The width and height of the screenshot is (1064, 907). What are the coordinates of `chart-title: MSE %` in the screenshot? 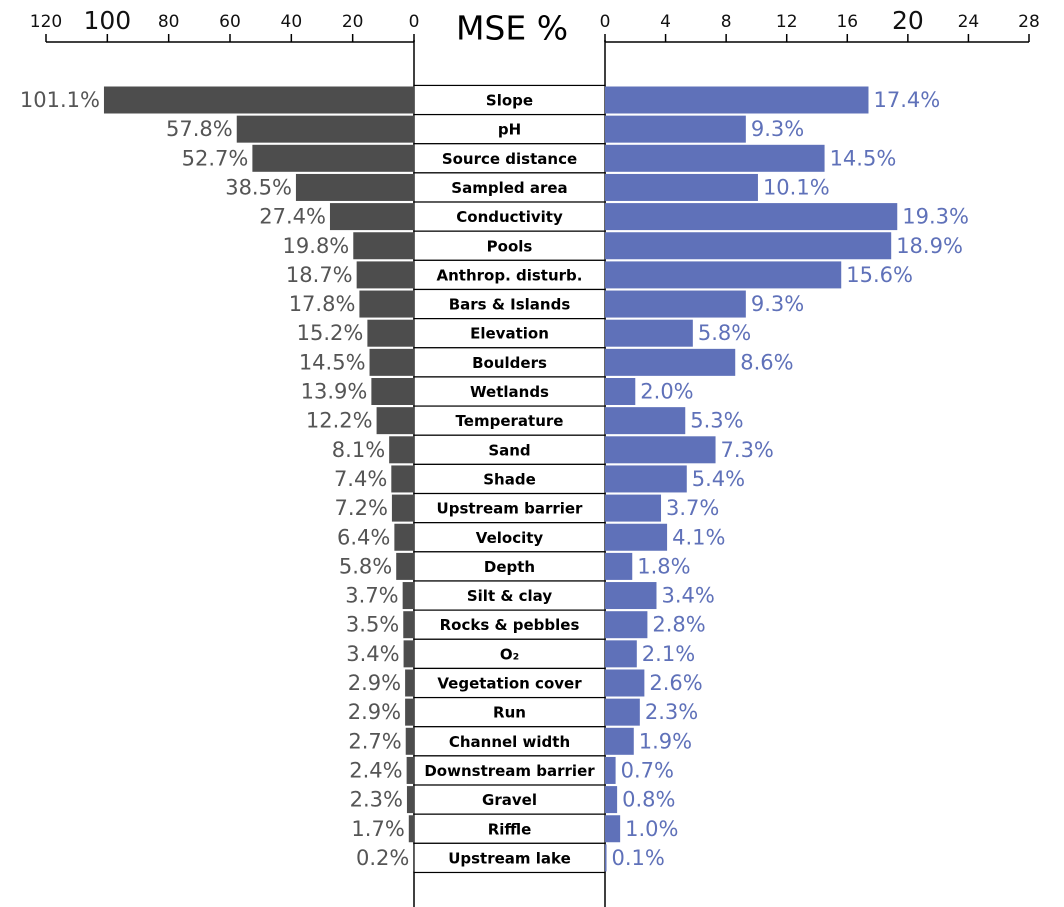 It's located at (512, 28).